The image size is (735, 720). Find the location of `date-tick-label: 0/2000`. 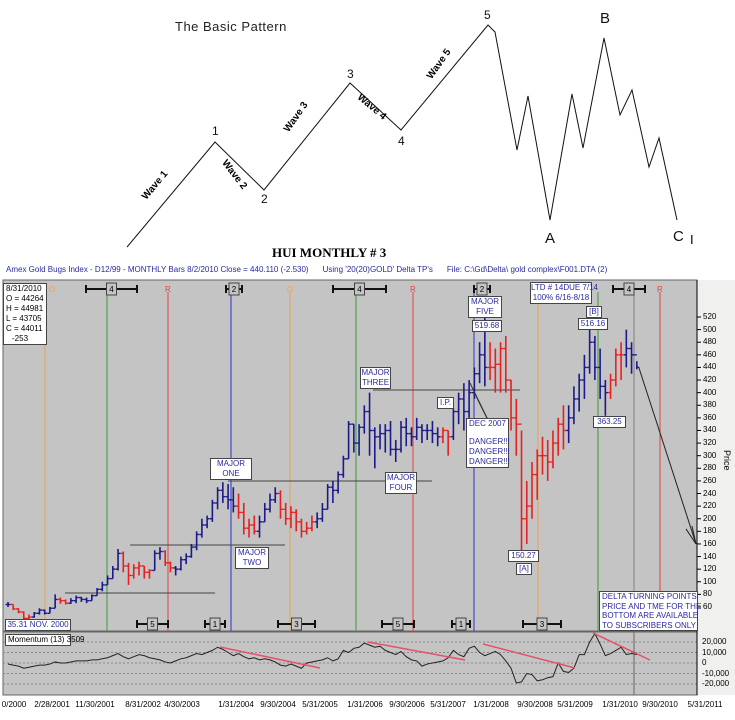

date-tick-label: 0/2000 is located at coordinates (14, 704).